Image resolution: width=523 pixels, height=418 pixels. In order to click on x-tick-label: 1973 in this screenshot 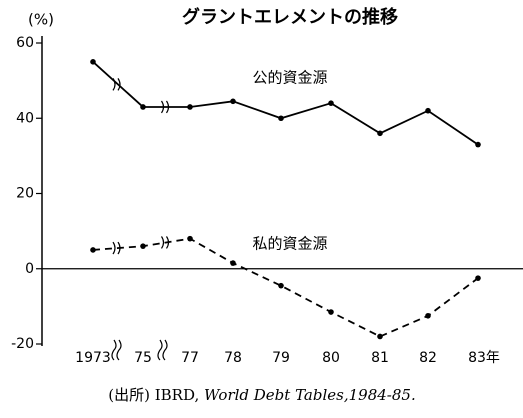, I will do `click(93, 358)`.